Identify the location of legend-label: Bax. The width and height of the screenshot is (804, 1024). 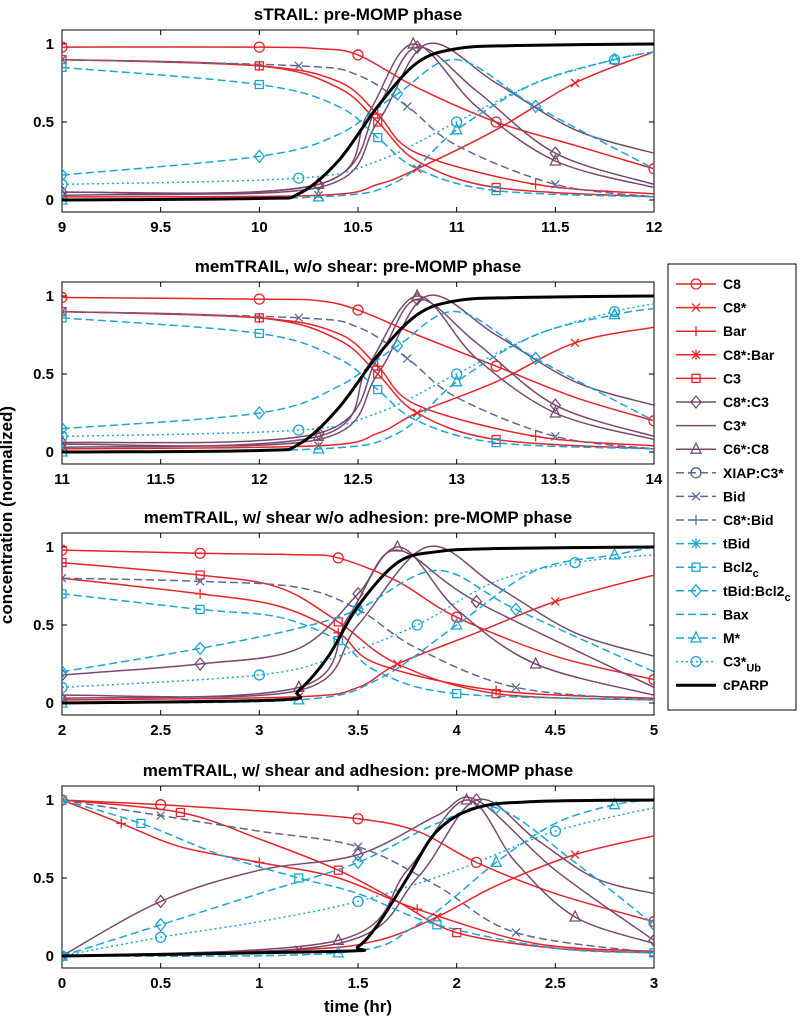
(736, 614).